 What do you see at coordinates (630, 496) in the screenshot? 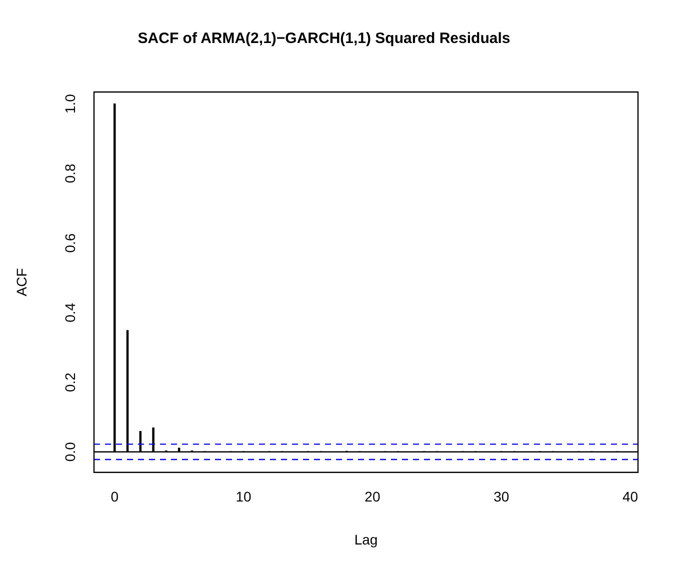
I see `x-tick-label: 40` at bounding box center [630, 496].